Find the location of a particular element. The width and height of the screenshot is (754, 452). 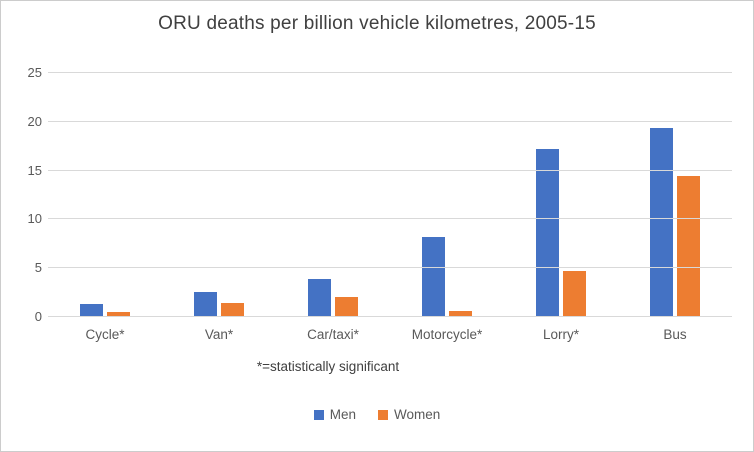

y-tick-label: 0 is located at coordinates (38, 316).